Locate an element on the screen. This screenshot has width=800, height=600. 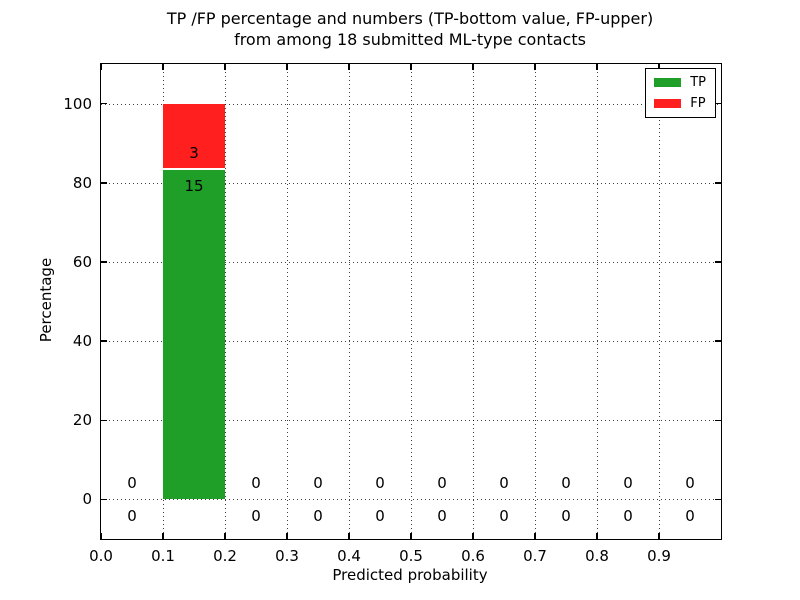
y-tick-label: 20 is located at coordinates (82, 420).